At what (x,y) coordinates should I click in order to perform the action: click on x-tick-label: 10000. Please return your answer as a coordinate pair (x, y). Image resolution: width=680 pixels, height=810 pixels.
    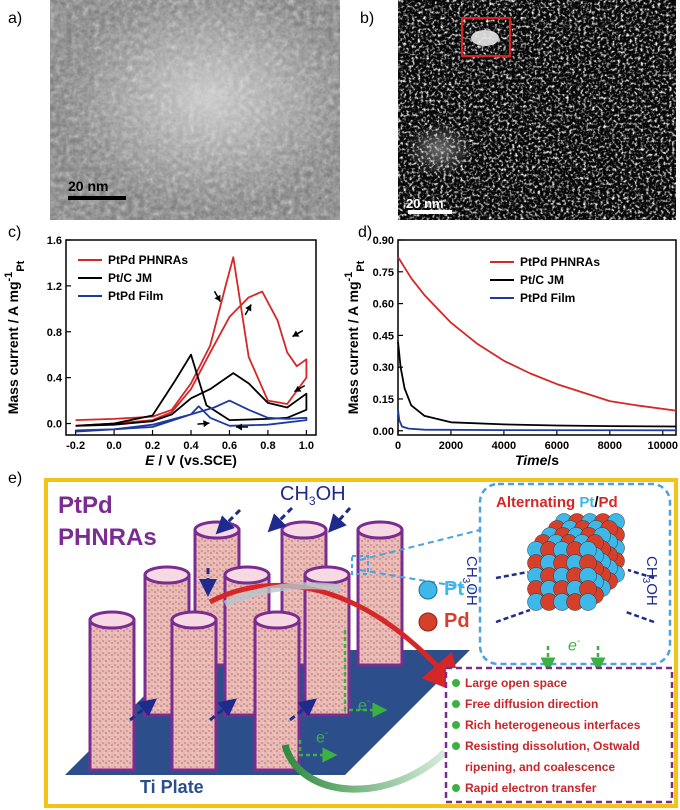
    Looking at the image, I should click on (662, 446).